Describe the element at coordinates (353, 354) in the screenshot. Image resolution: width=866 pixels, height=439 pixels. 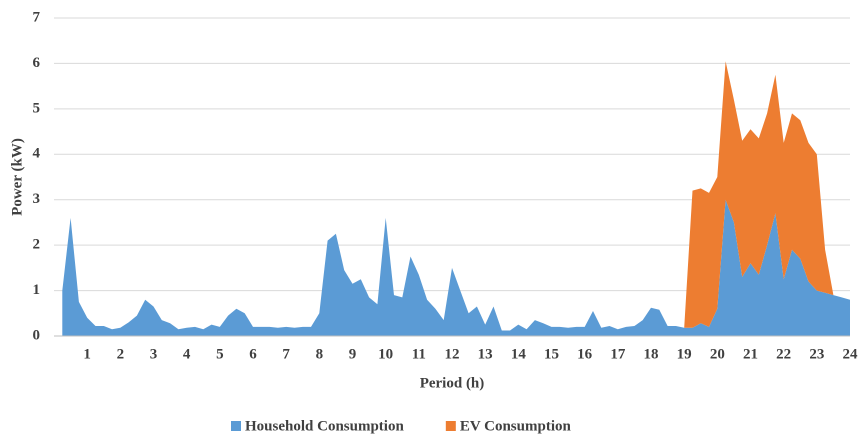
I see `x-tick-label: 9` at that location.